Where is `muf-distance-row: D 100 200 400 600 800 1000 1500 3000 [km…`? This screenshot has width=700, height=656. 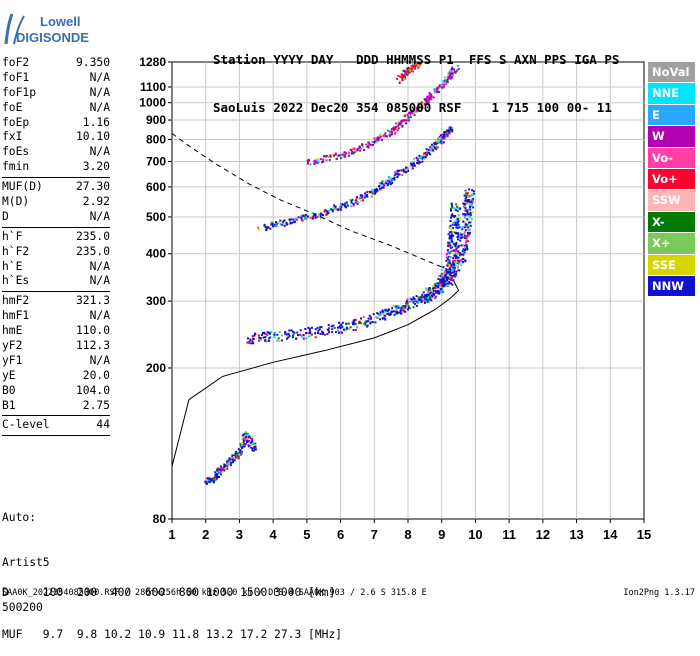
muf-distance-row: D 100 200 400 600 800 1000 1500 3000 [km… is located at coordinates (169, 592).